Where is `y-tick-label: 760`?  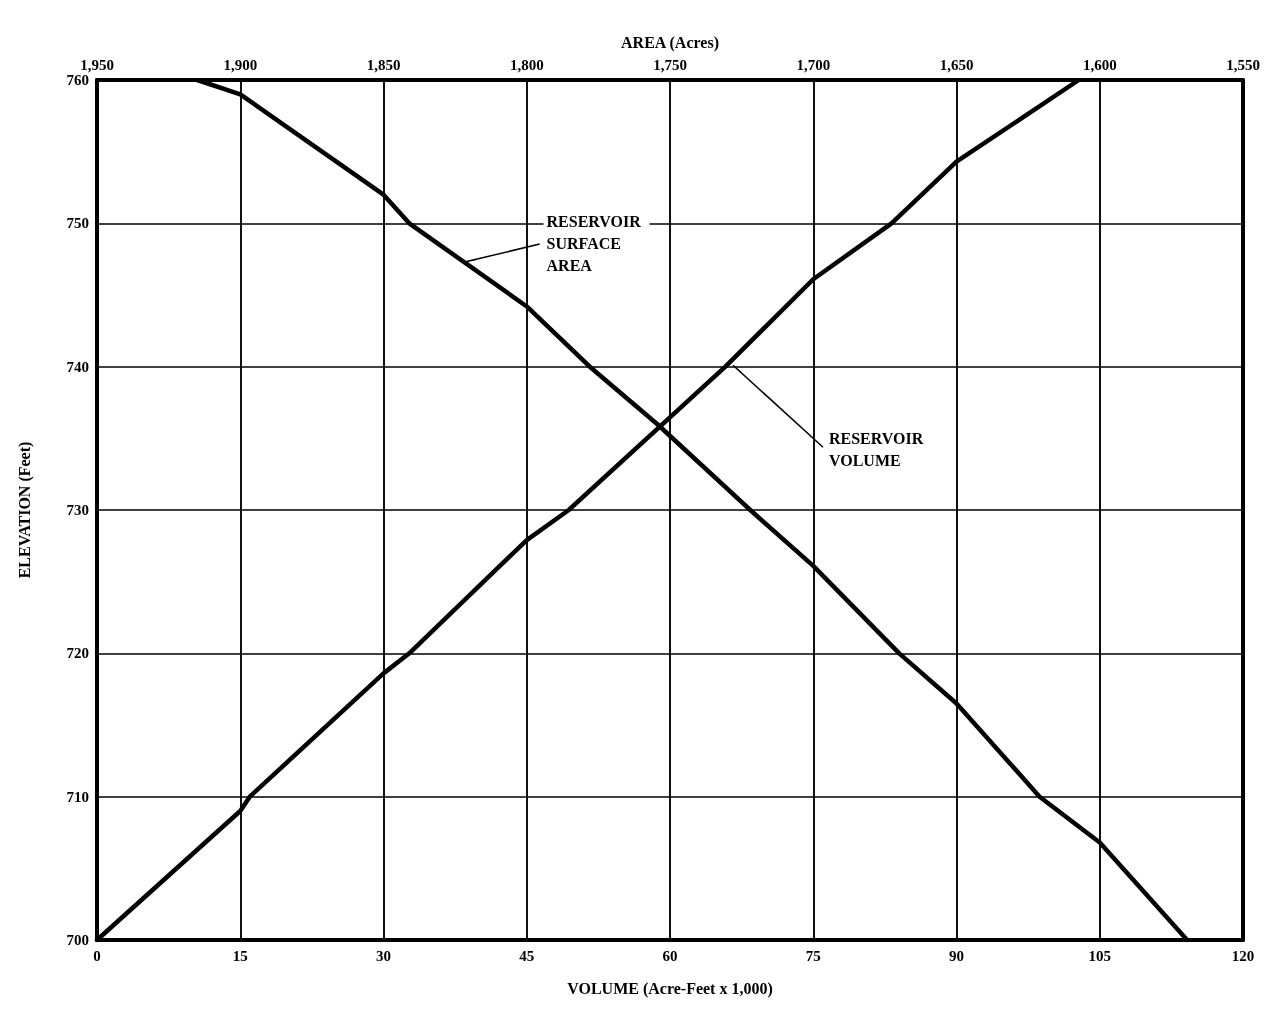
y-tick-label: 760 is located at coordinates (77, 80).